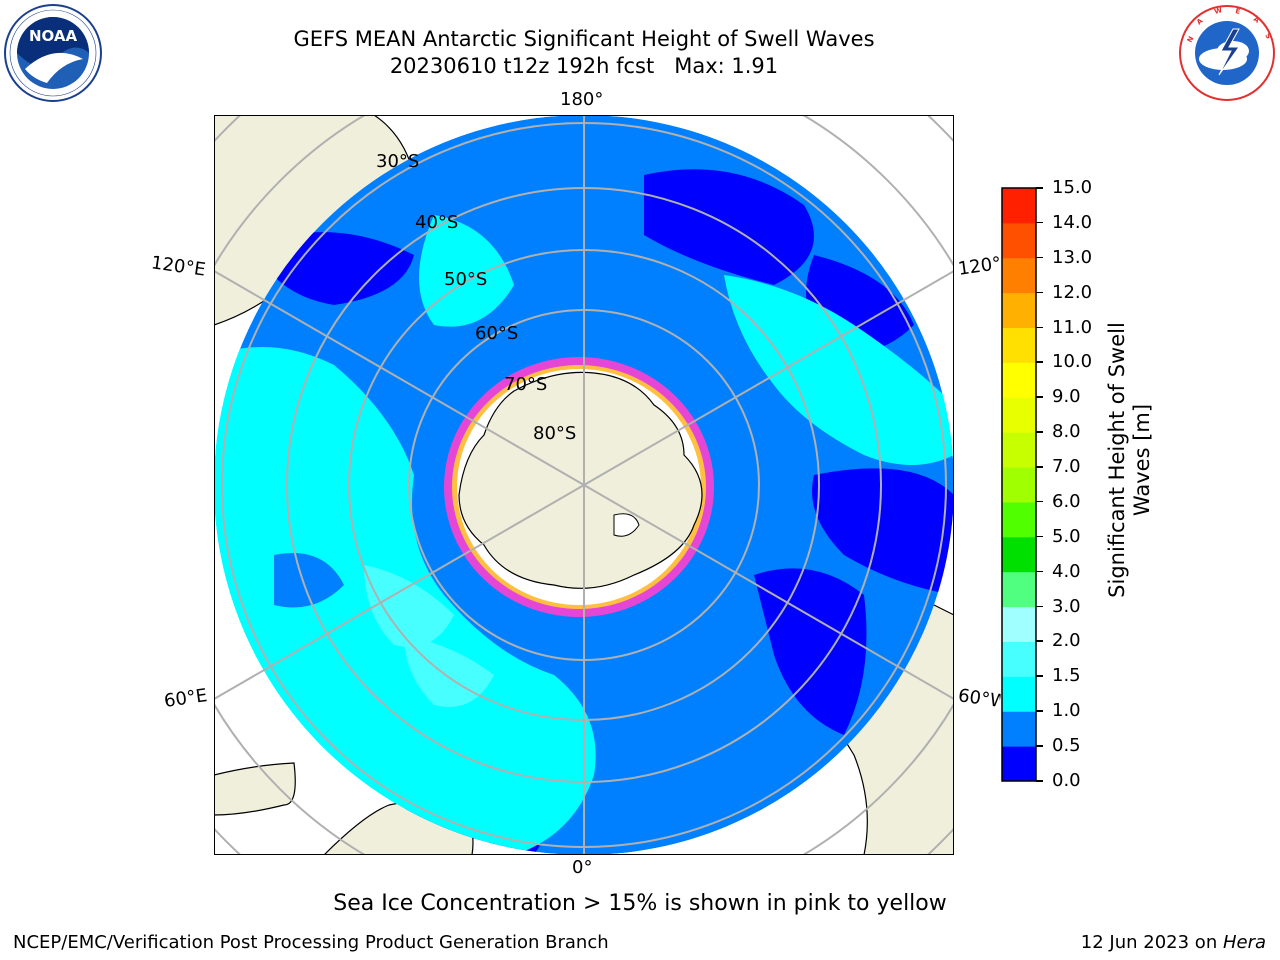 This screenshot has height=960, width=1280. Describe the element at coordinates (1191, 39) in the screenshot. I see `svg-text: N` at that location.